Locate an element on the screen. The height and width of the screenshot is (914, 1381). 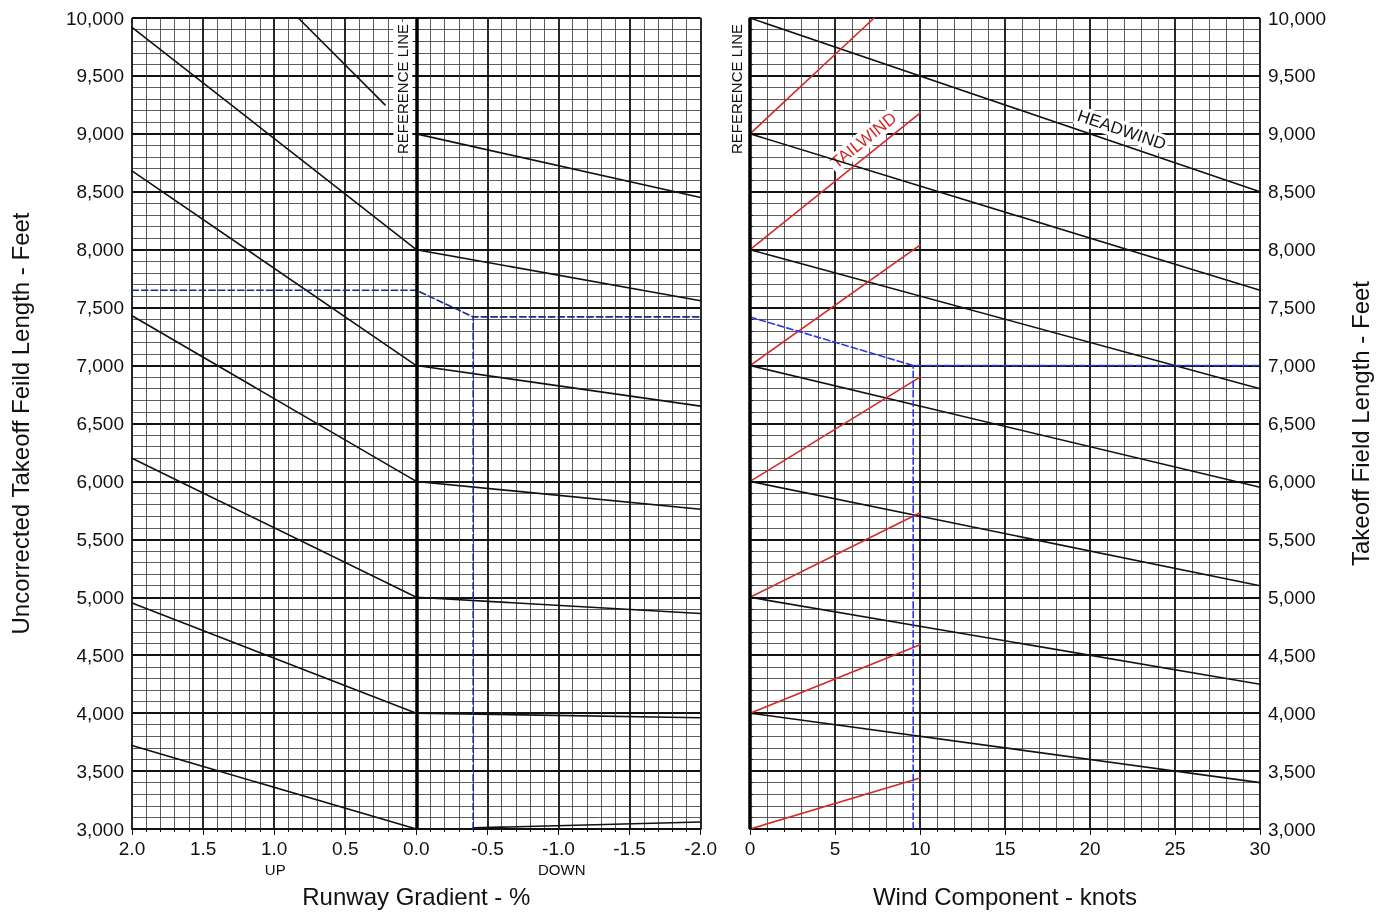
x-tick-label: -1.0 is located at coordinates (558, 848).